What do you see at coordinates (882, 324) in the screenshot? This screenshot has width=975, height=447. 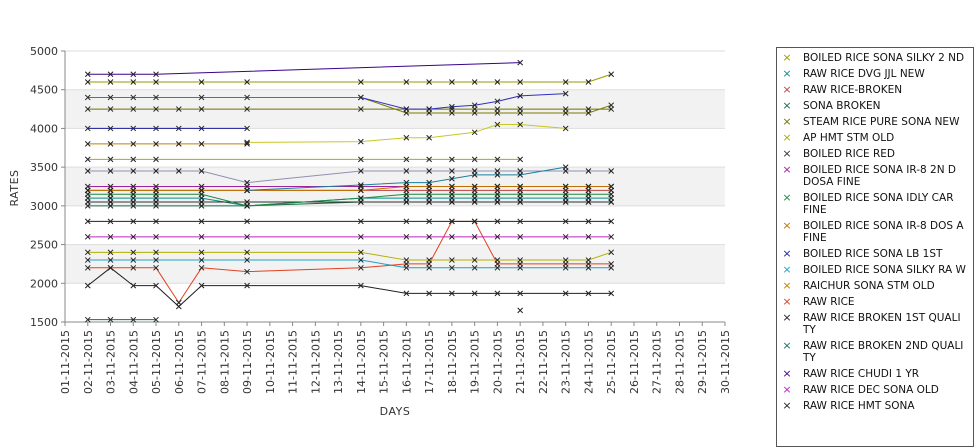 I see `legend-label: RAW RICE BROKEN 1ST QUALI TY` at bounding box center [882, 324].